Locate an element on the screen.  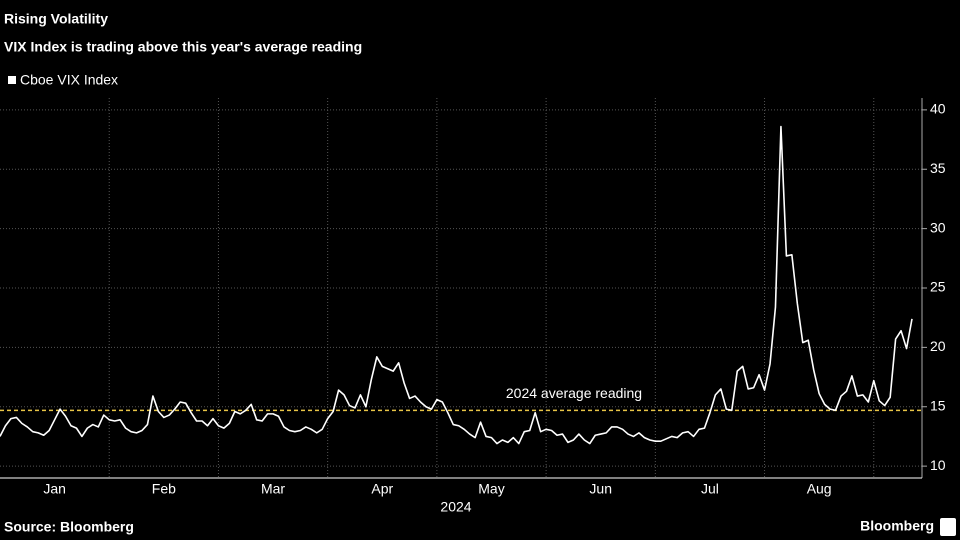
y-tick-label: 15 is located at coordinates (938, 405).